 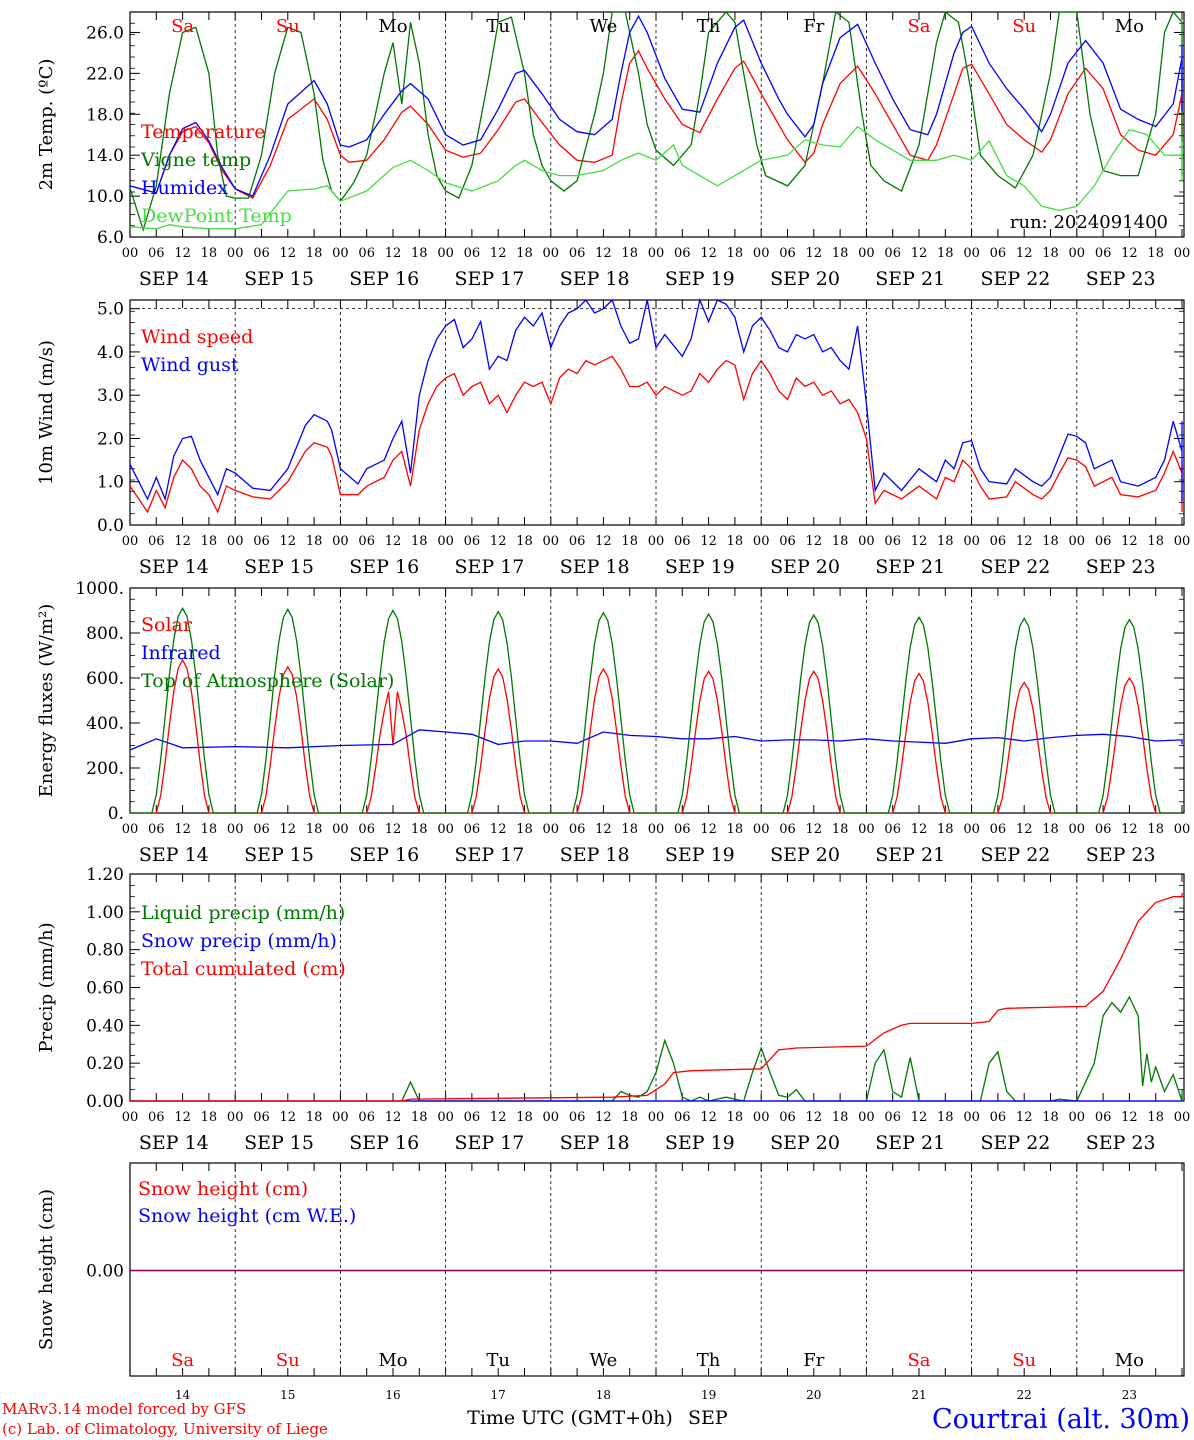 What do you see at coordinates (105, 1102) in the screenshot?
I see `y-tick-label: 0.00` at bounding box center [105, 1102].